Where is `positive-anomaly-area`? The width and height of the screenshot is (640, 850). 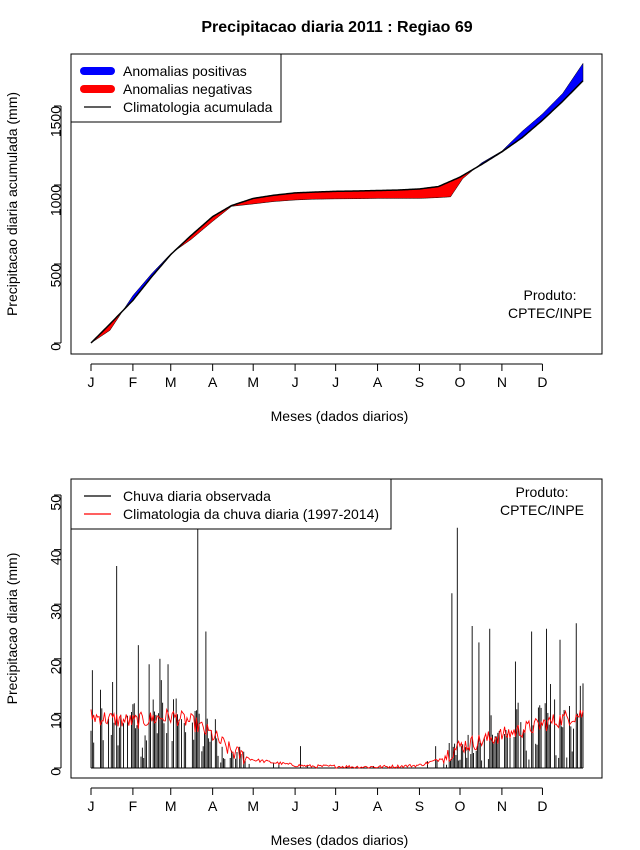
positive-anomaly-area is located at coordinates (529, 115).